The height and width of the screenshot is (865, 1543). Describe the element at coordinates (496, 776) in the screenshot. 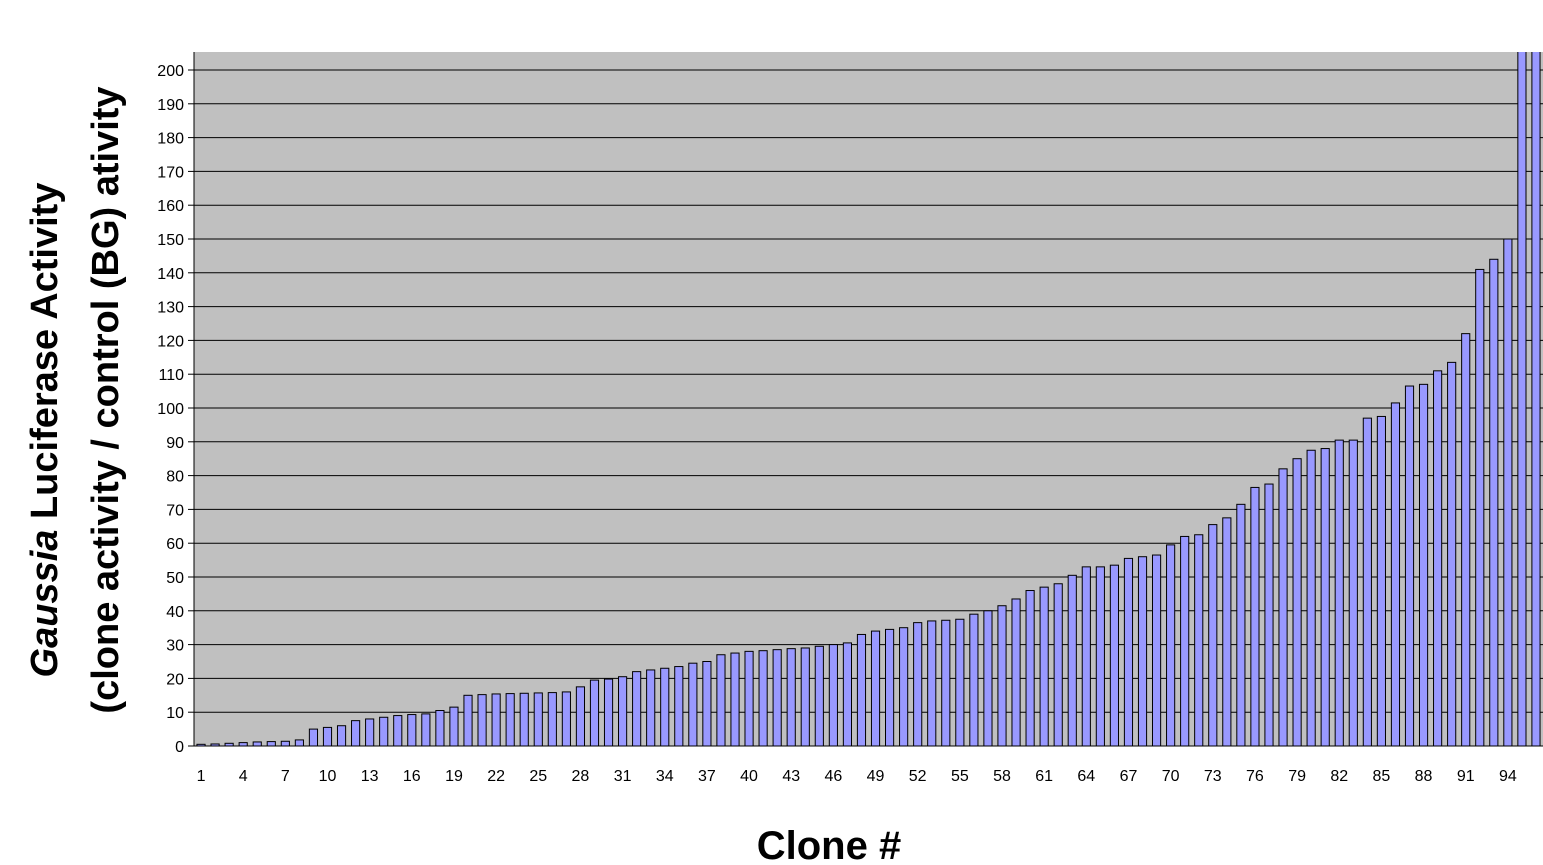

I see `x-tick-label: 22` at that location.